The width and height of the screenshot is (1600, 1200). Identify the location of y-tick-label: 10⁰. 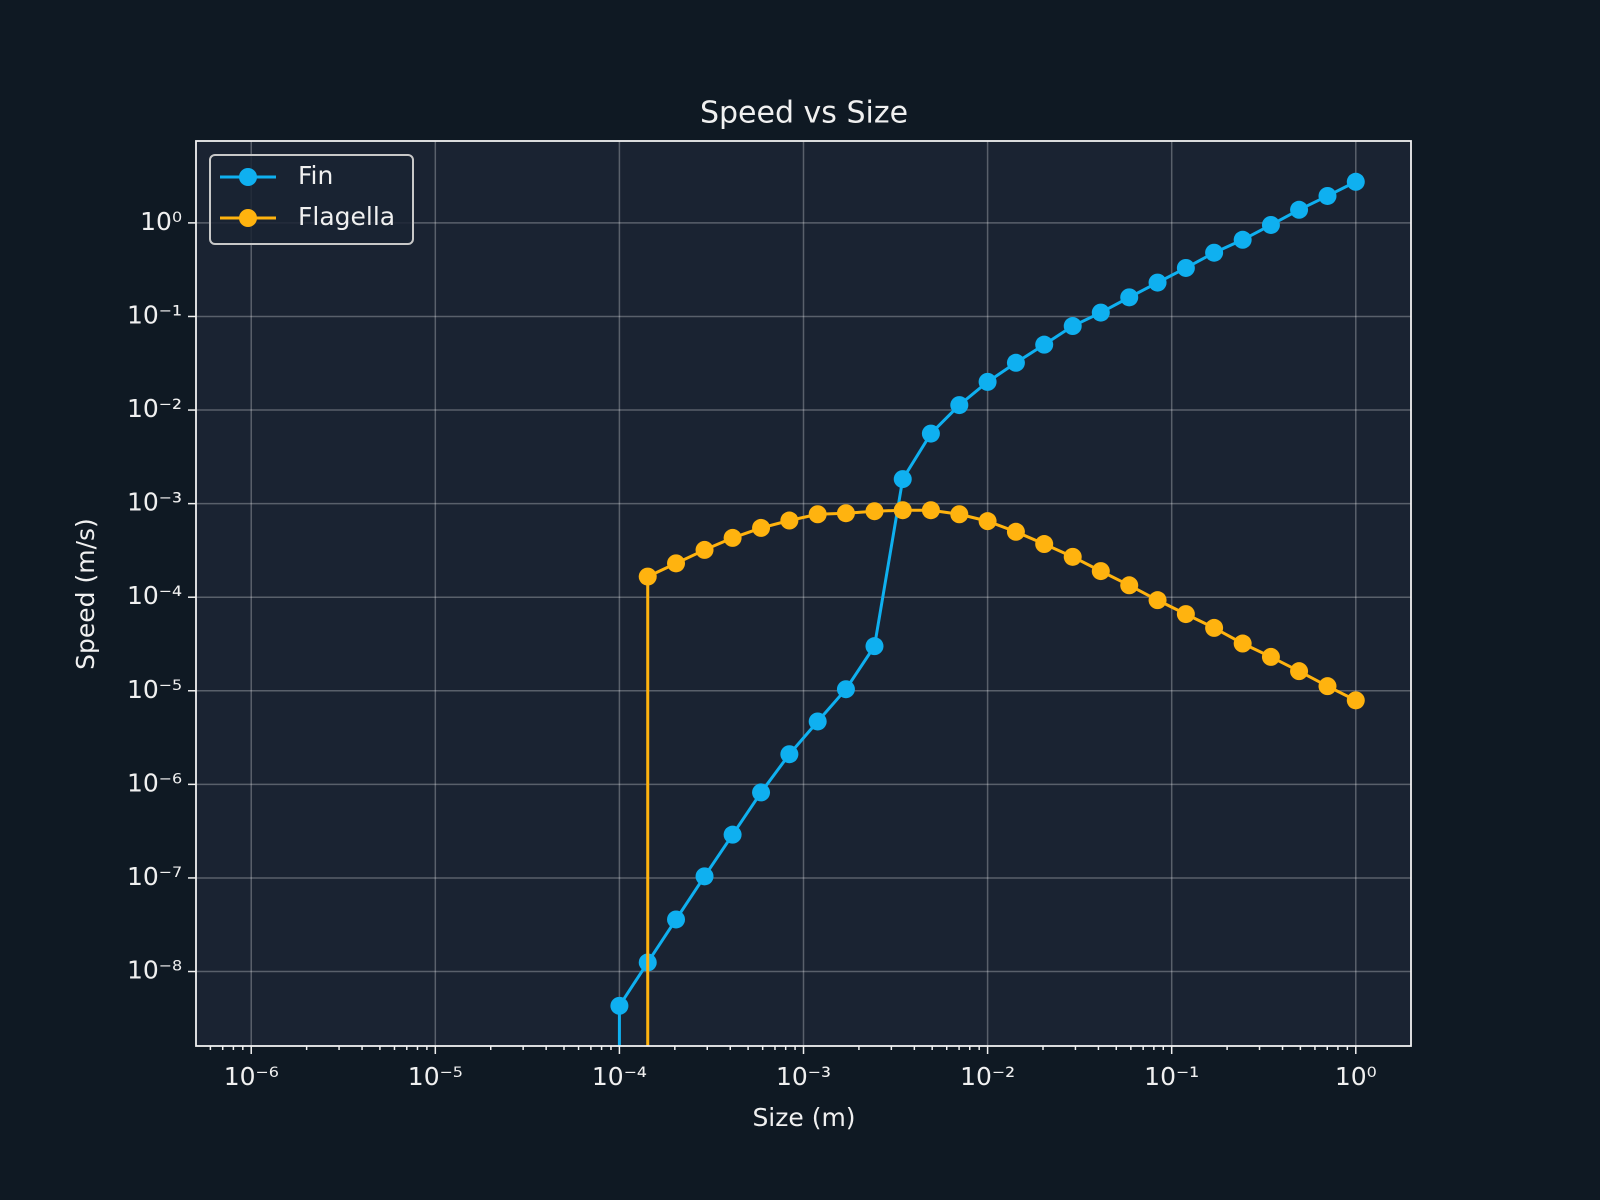
(161, 221).